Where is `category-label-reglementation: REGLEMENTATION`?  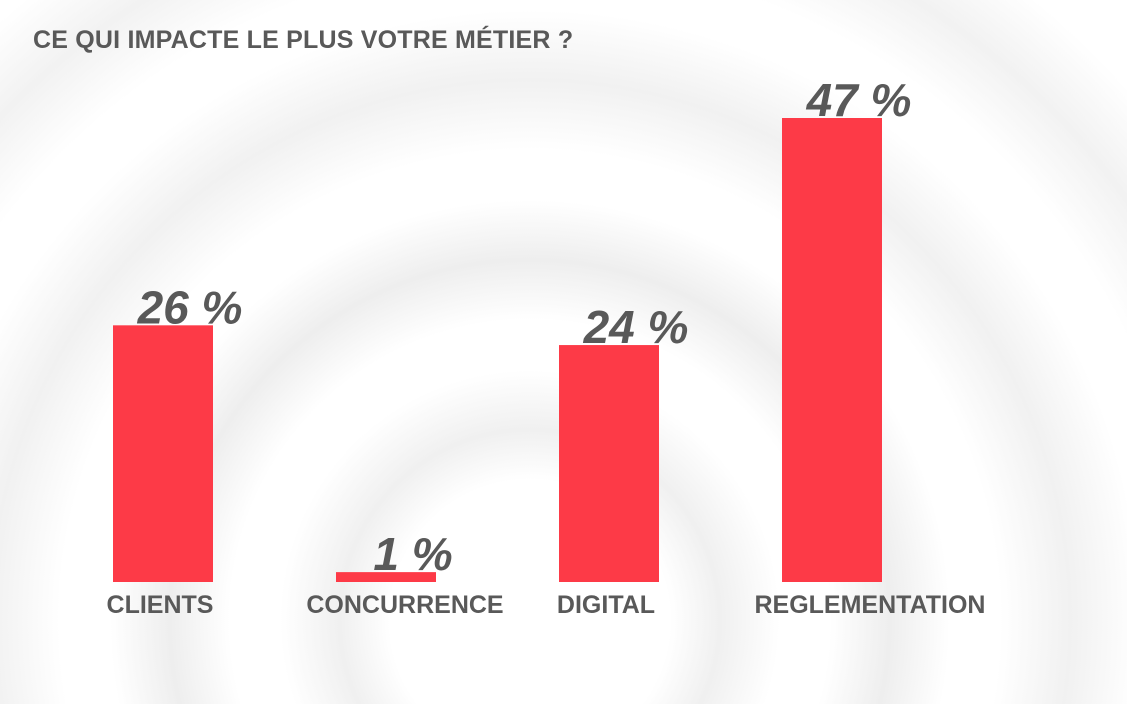
category-label-reglementation: REGLEMENTATION is located at coordinates (869, 605).